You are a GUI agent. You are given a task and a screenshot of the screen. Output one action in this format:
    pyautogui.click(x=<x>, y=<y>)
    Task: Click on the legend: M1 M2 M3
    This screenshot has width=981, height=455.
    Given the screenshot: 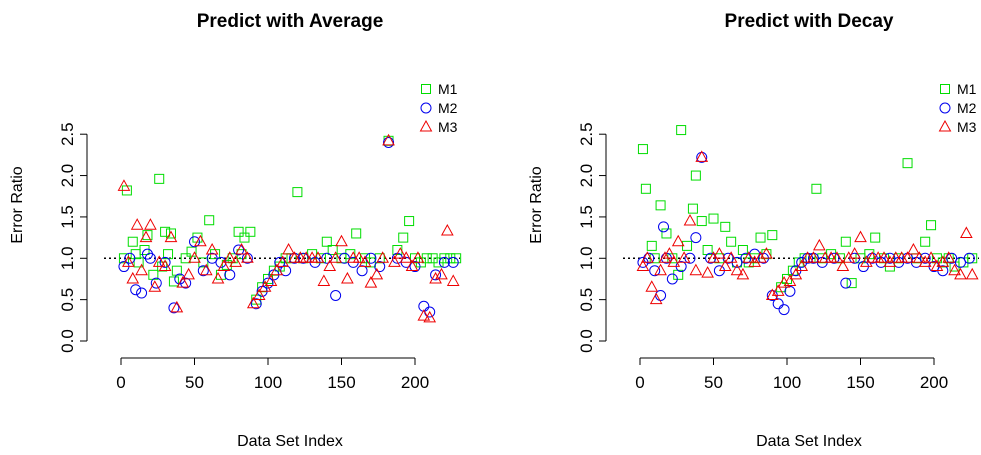 What is the action you would take?
    pyautogui.click(x=438, y=108)
    